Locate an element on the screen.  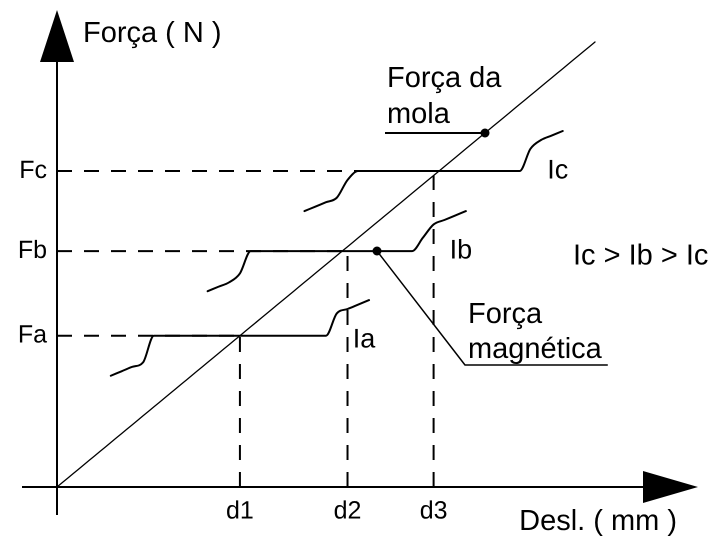
series-label: Ic is located at coordinates (557, 169).